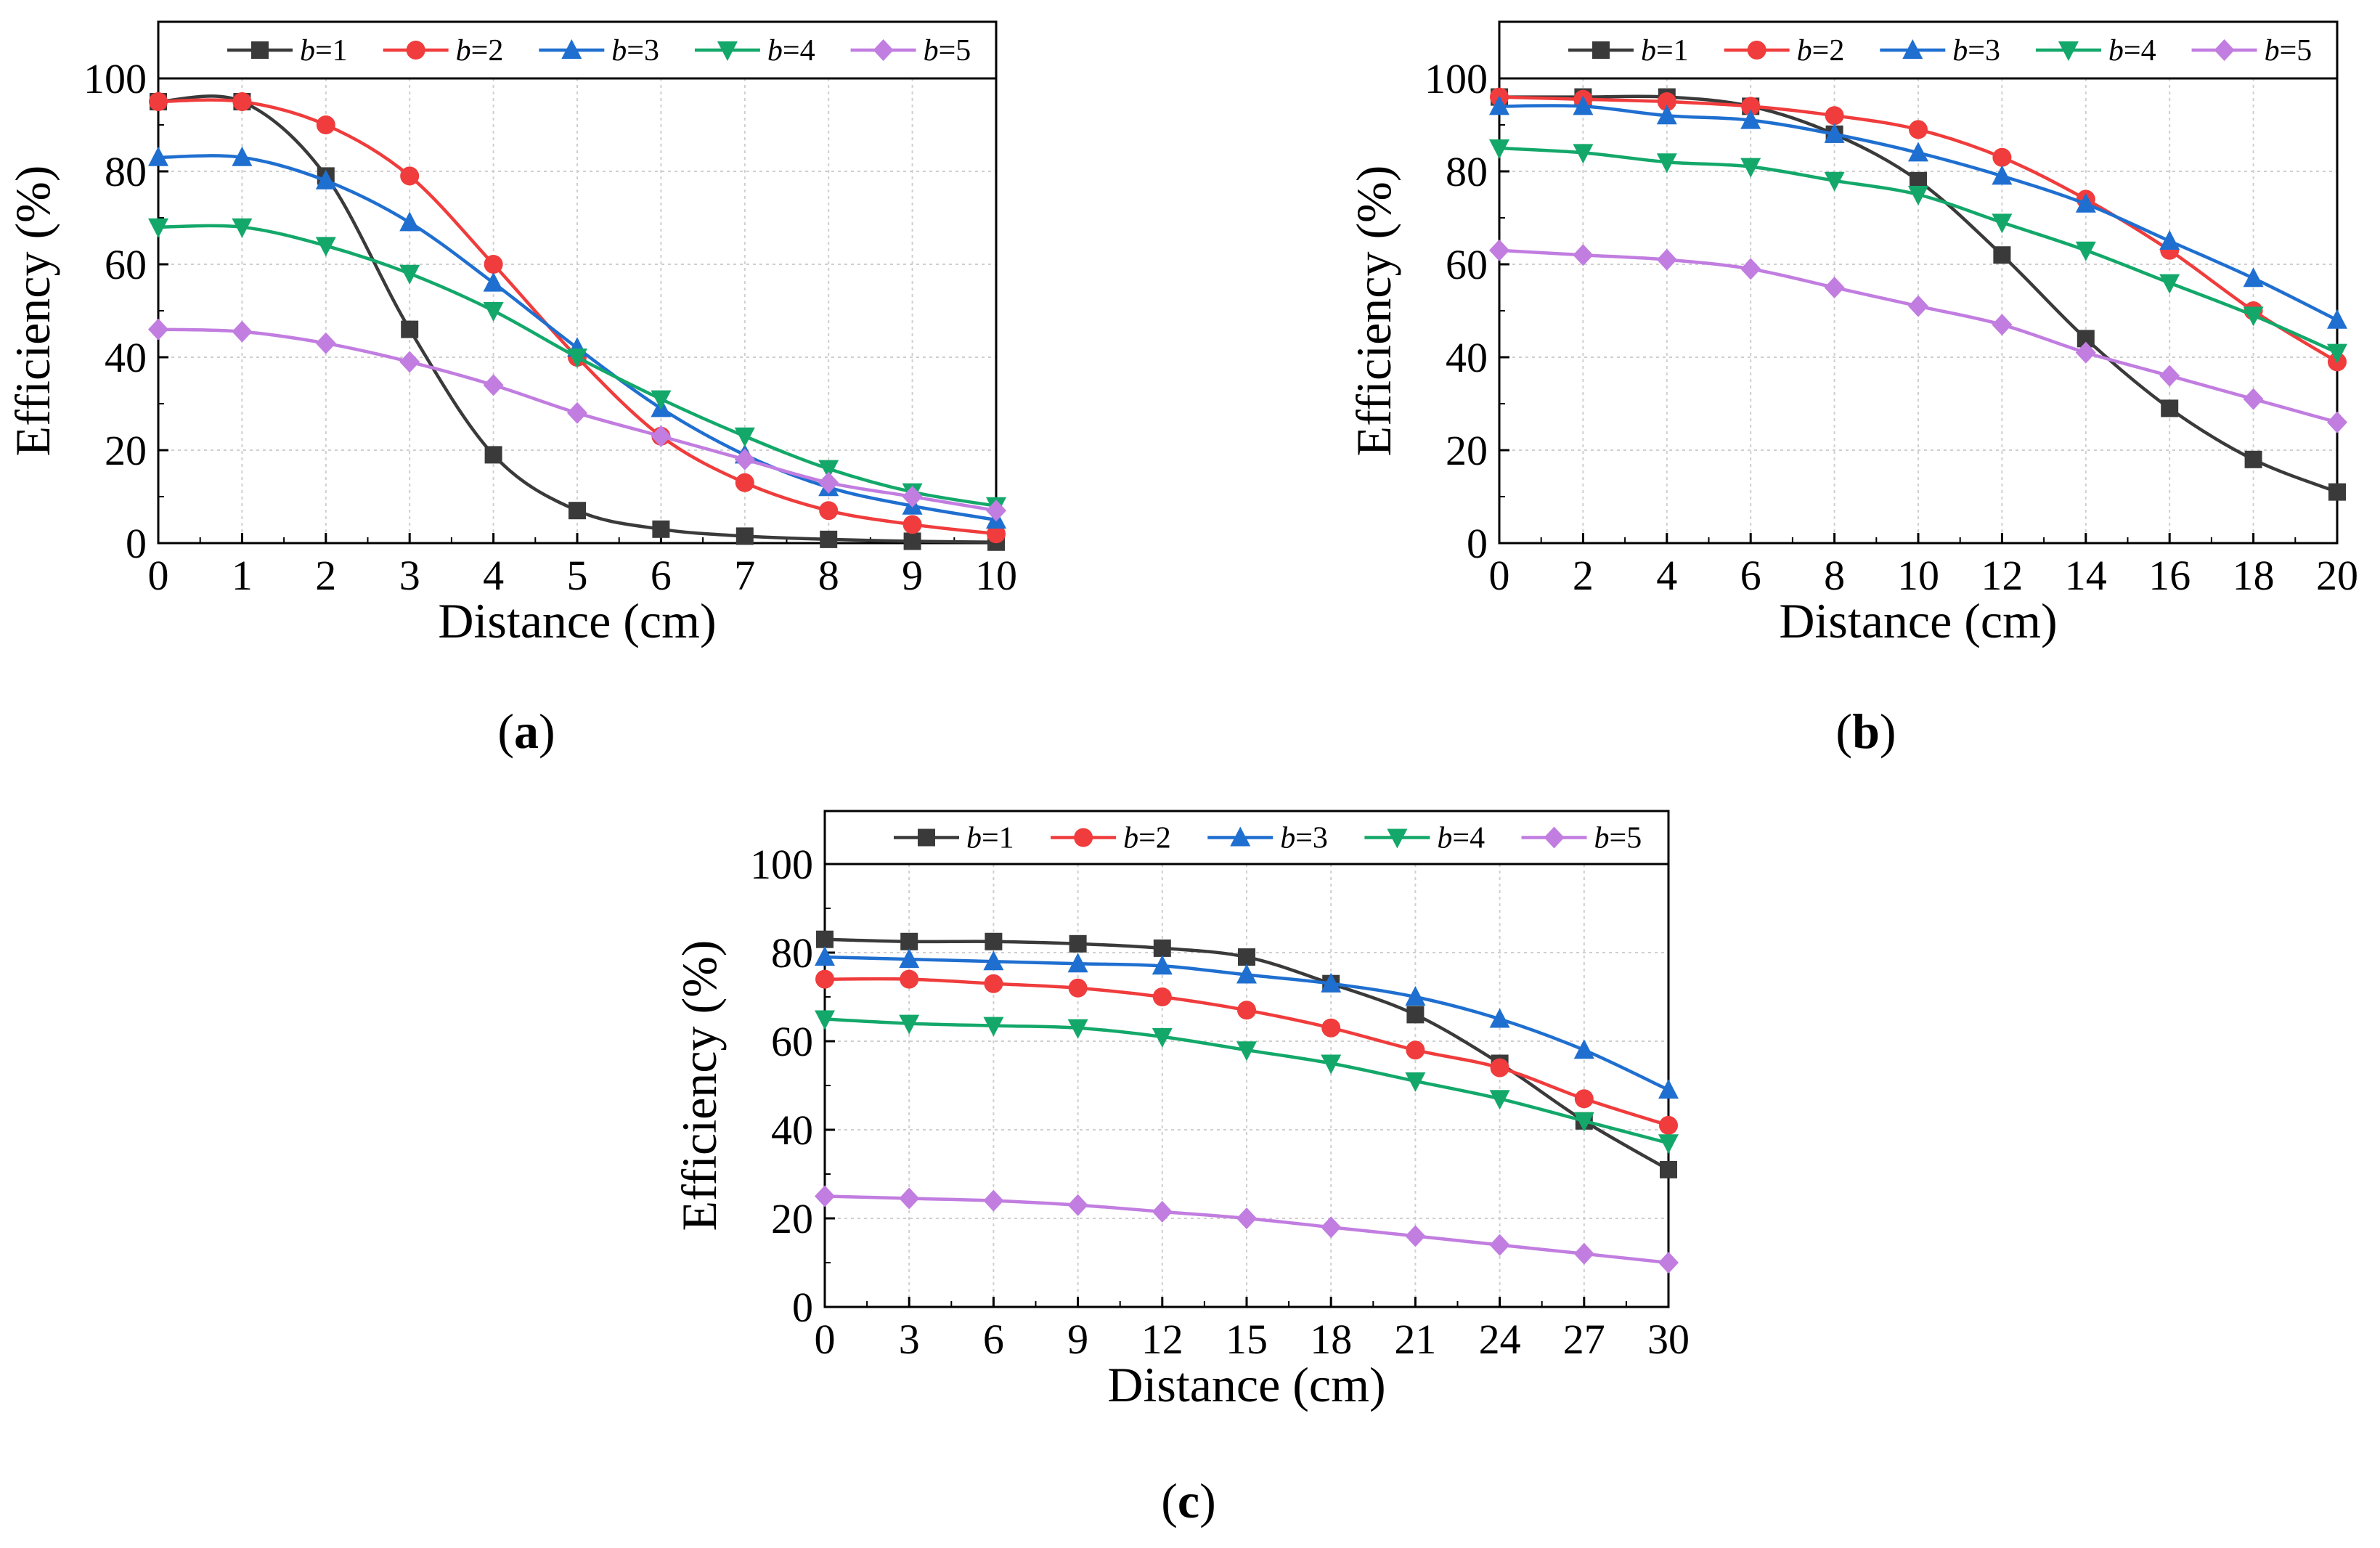 The width and height of the screenshot is (2380, 1548). Describe the element at coordinates (699, 1085) in the screenshot. I see `y-axis-label: Efficiency (%)` at that location.